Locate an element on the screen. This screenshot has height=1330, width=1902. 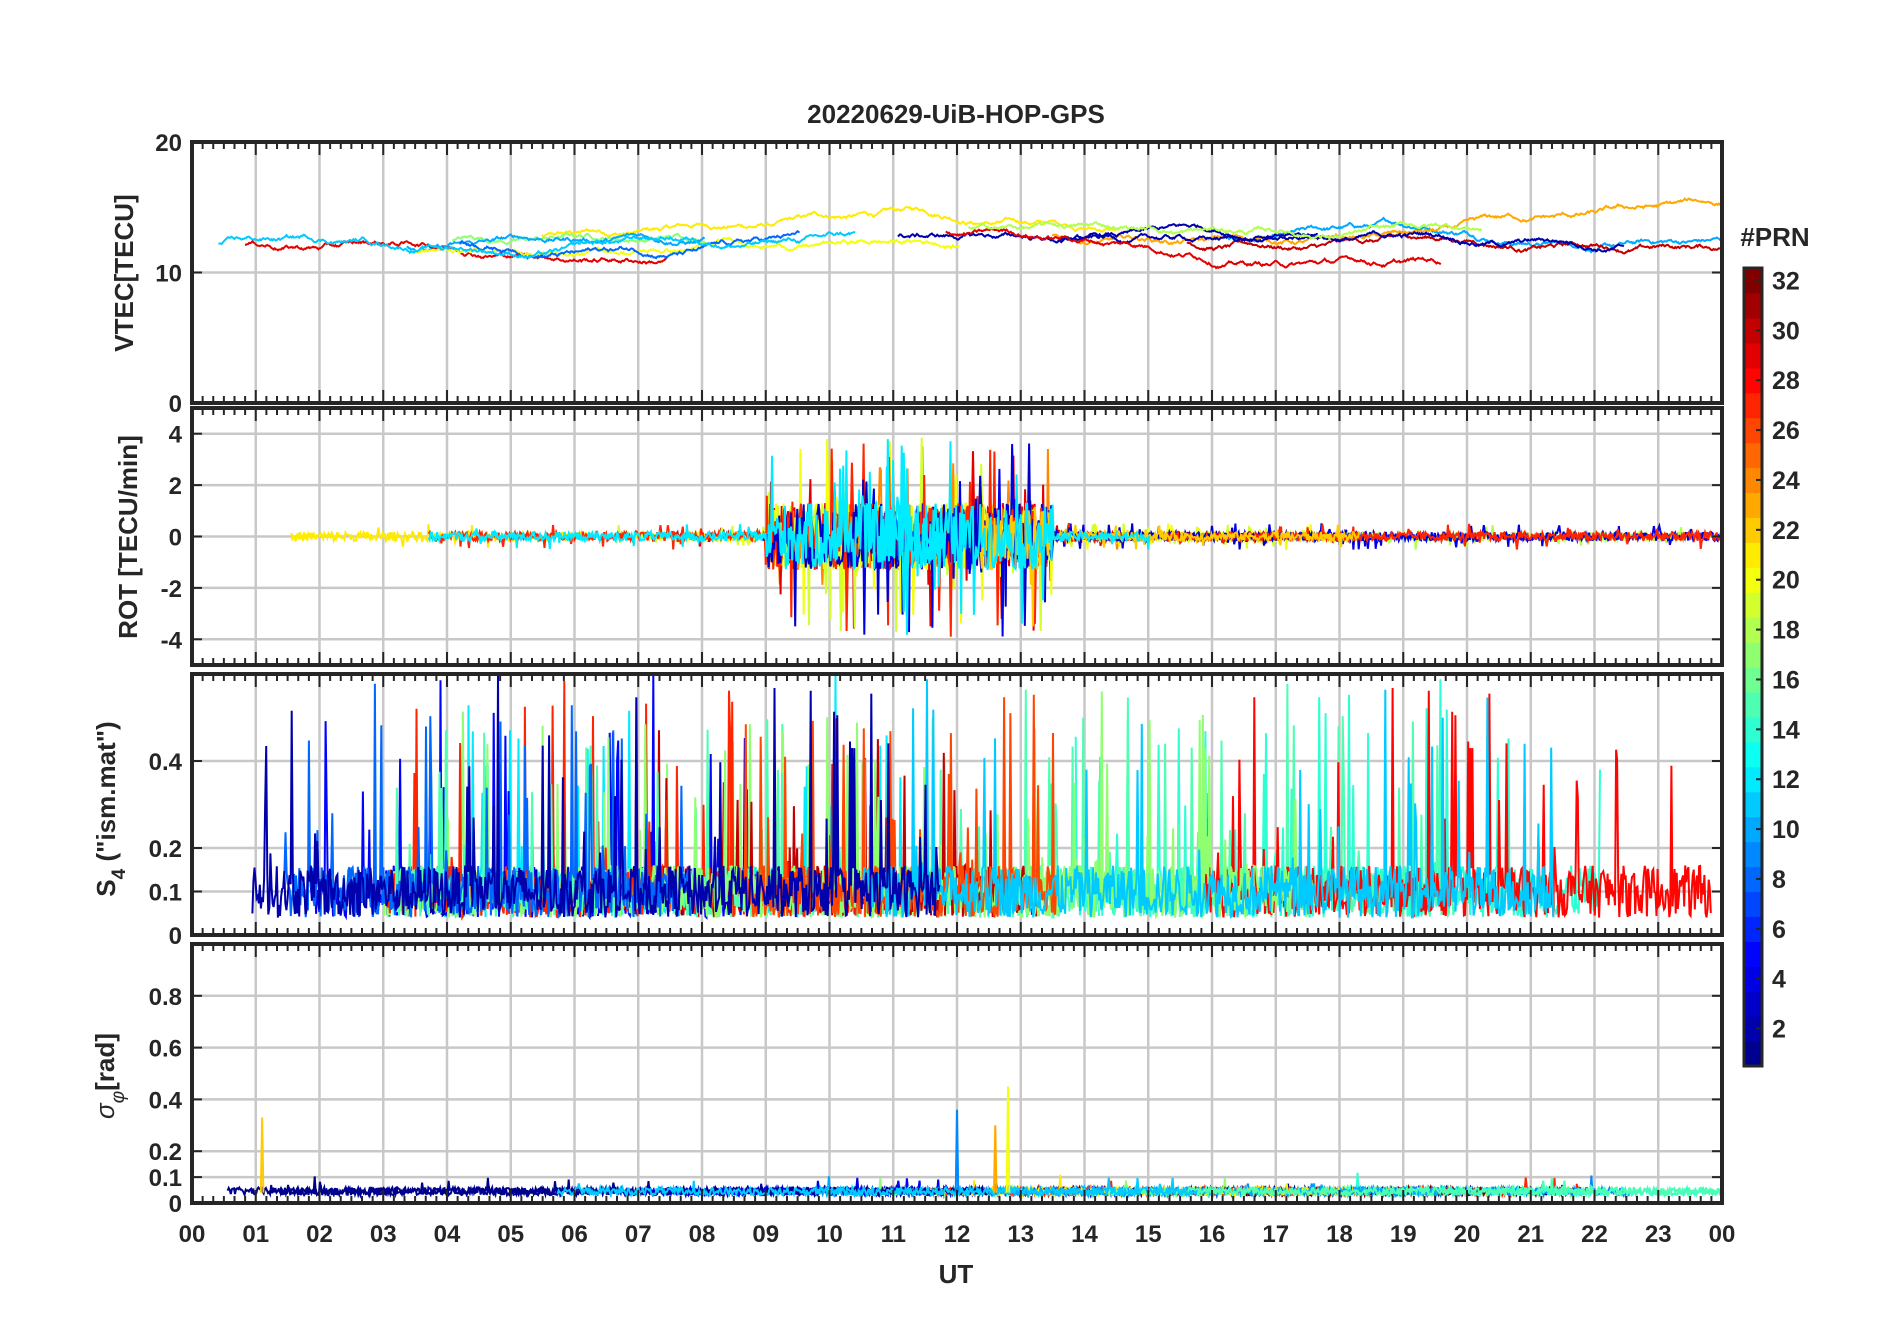
colorbar-tick-label: 4 is located at coordinates (1779, 980).